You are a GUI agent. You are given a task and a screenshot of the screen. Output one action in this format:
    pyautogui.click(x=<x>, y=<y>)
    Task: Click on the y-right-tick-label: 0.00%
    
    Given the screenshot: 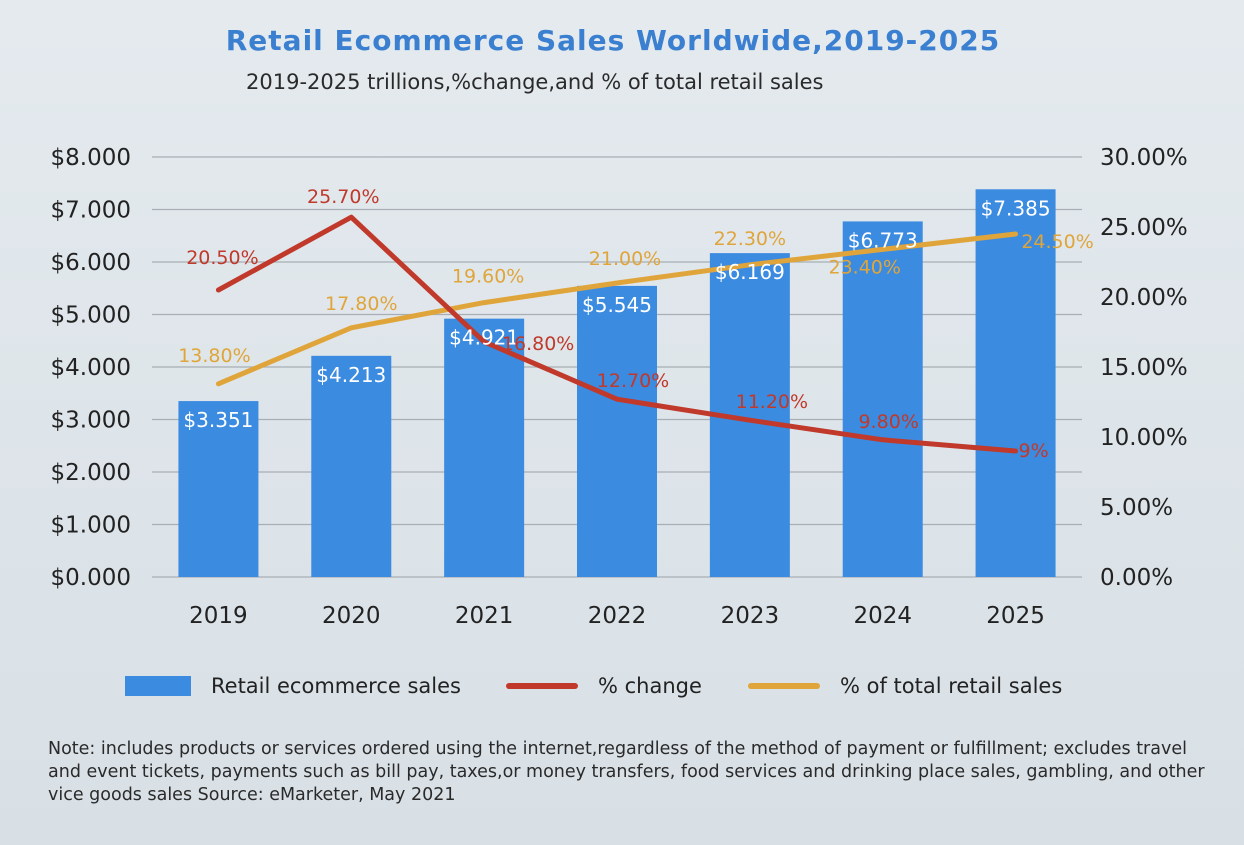 What is the action you would take?
    pyautogui.click(x=1136, y=578)
    